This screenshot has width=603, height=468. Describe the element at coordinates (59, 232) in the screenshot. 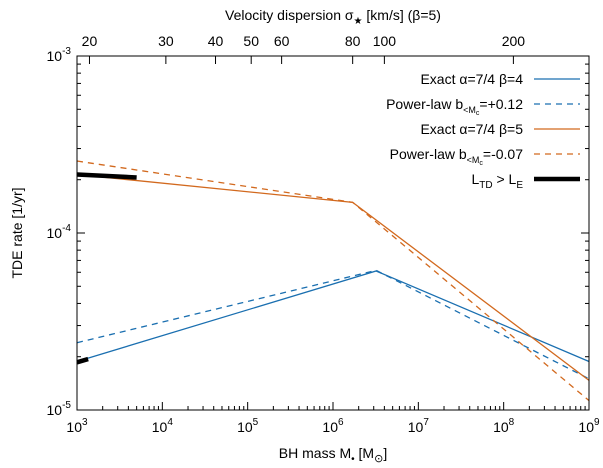

I see `y-tick-label: 10⁻⁴` at that location.